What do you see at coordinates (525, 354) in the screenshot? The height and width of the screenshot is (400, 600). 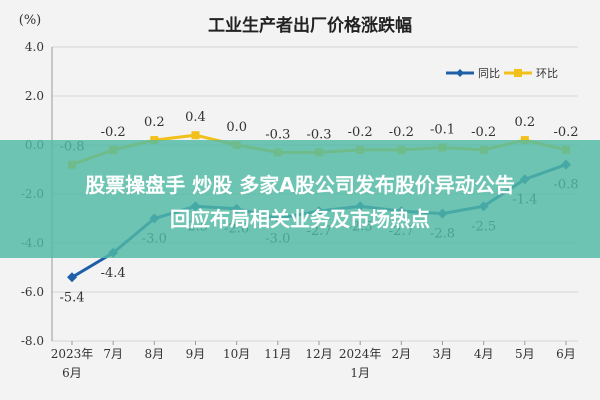 I see `x-tick-label: 5月` at bounding box center [525, 354].